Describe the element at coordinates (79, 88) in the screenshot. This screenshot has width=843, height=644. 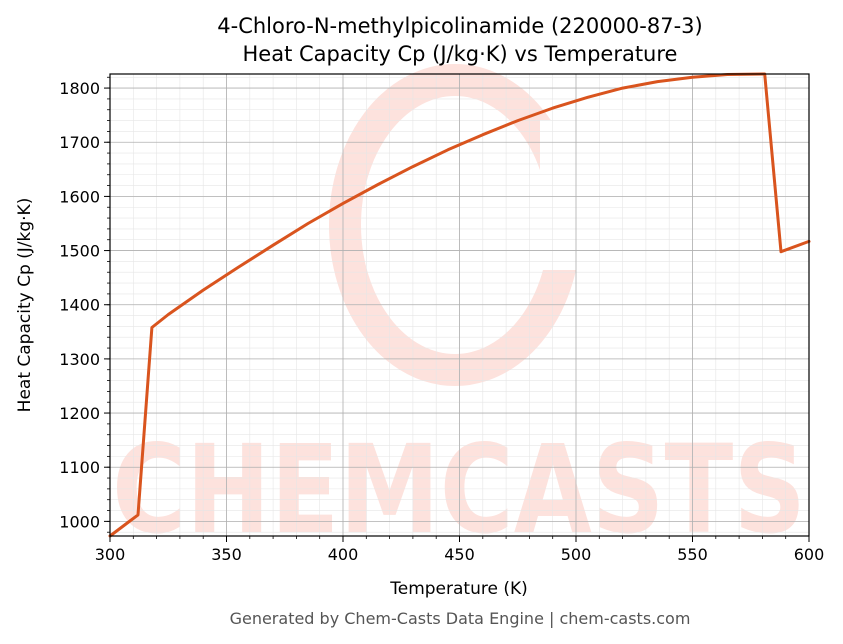
I see `y-tick-label: 1800` at that location.